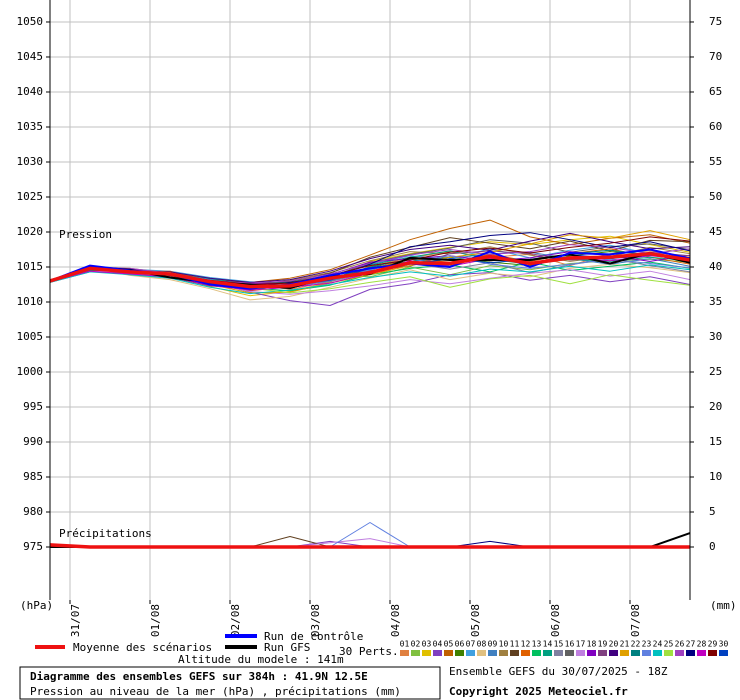  What do you see at coordinates (85, 234) in the screenshot?
I see `pressure-label: Pression` at bounding box center [85, 234].